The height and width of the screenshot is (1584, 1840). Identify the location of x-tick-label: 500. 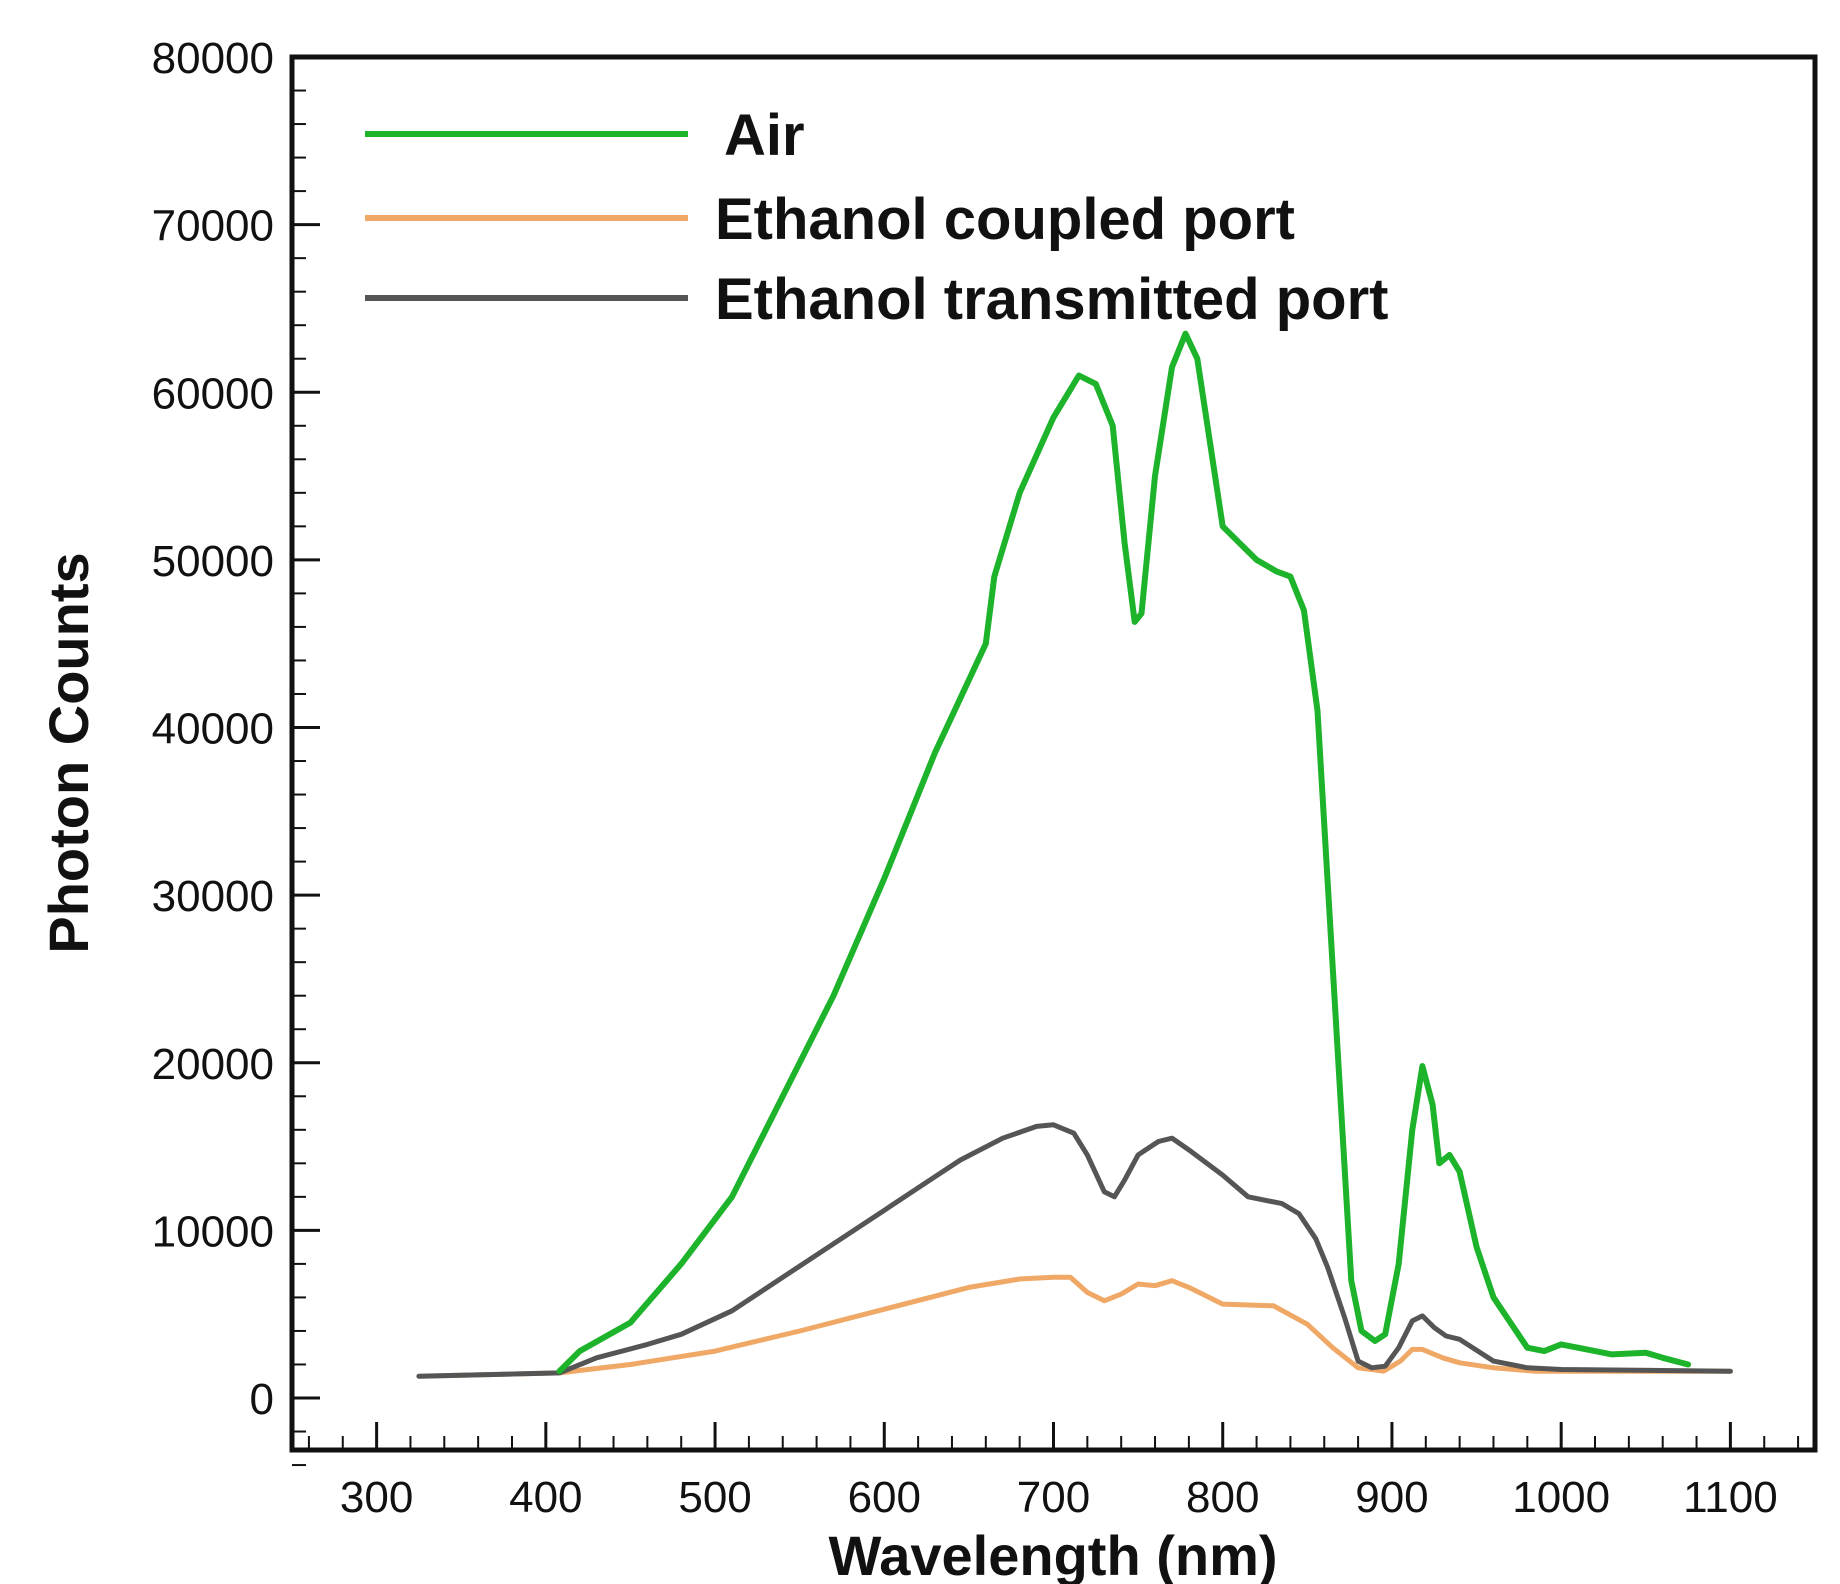
(714, 1497).